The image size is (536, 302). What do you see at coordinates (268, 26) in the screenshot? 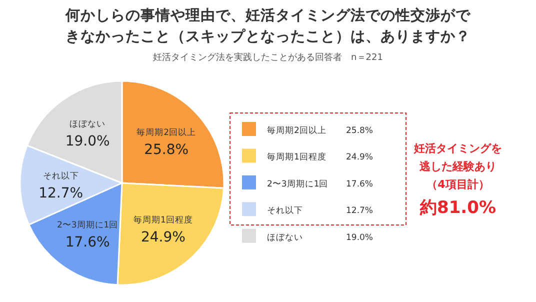
I see `title: 何かしらの事情や理由で、妊活タイミング法での性交渉ができなかったこと（スキップとなったこと）は、ありますか？` at bounding box center [268, 26].